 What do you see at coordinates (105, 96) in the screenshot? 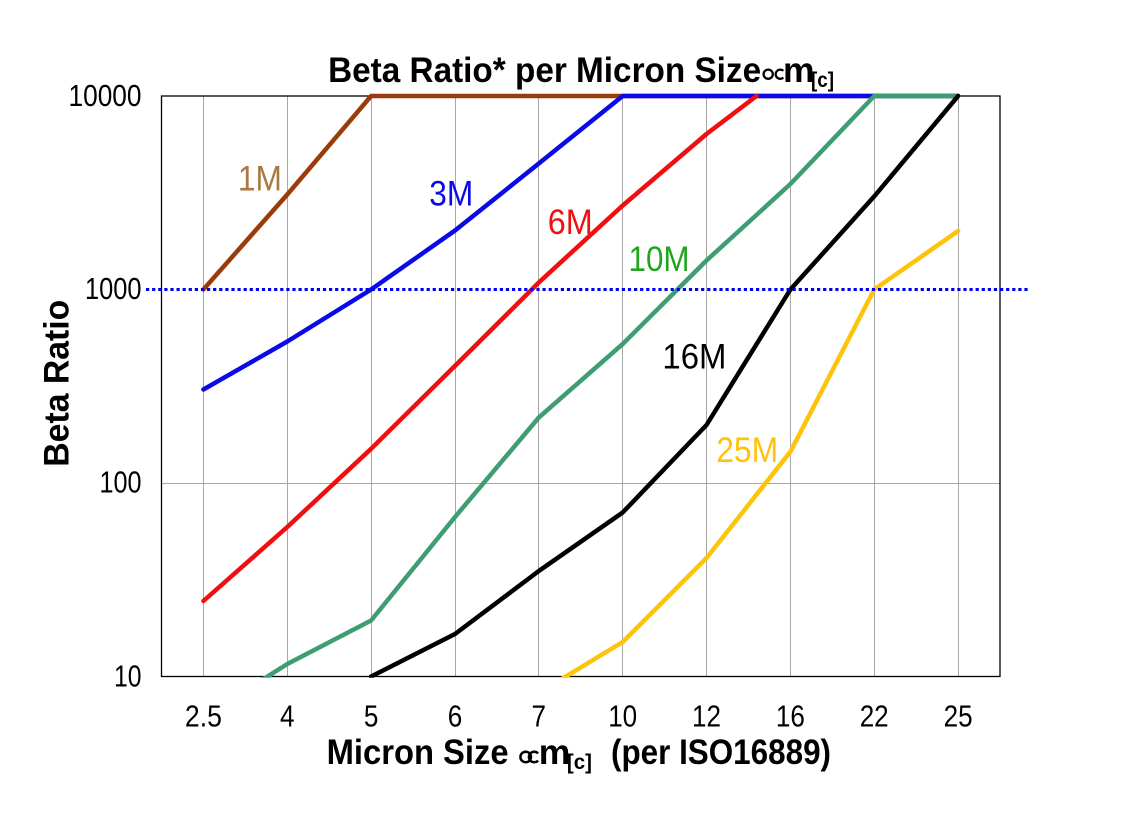
I see `svg-text: 10000` at bounding box center [105, 96].